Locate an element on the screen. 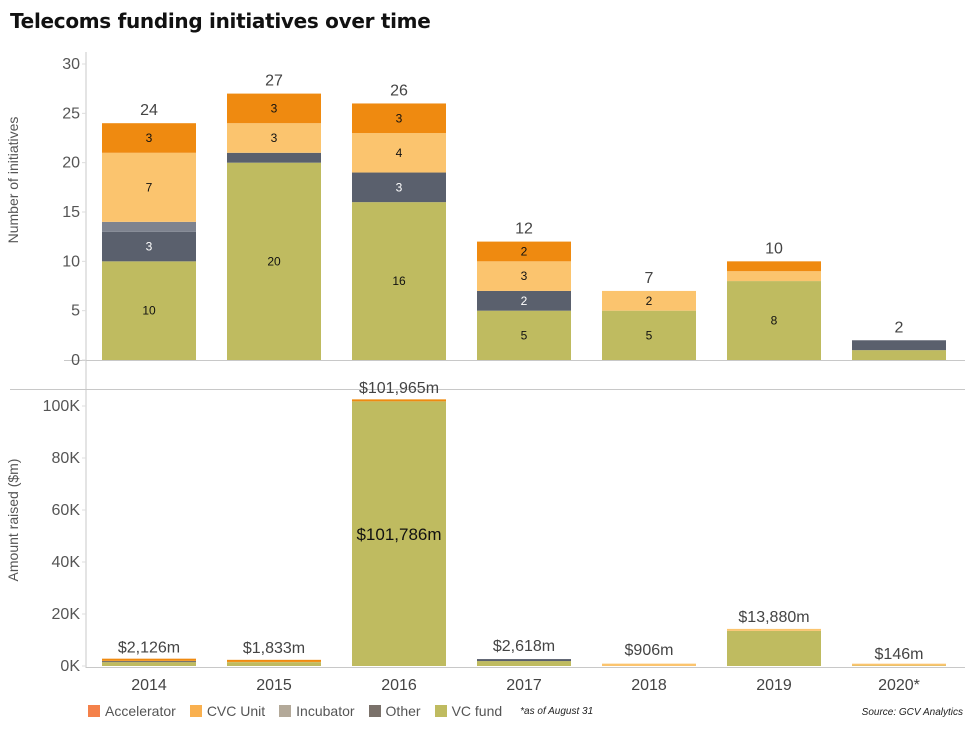 The image size is (975, 732). x-tick-label: 2015 is located at coordinates (274, 685).